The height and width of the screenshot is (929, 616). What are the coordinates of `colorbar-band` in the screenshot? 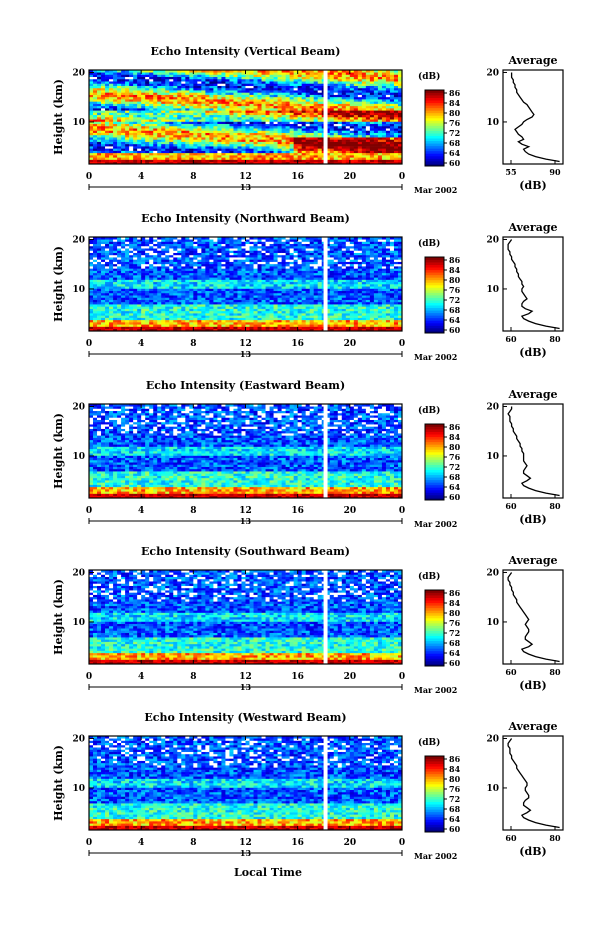 It's located at (434, 155).